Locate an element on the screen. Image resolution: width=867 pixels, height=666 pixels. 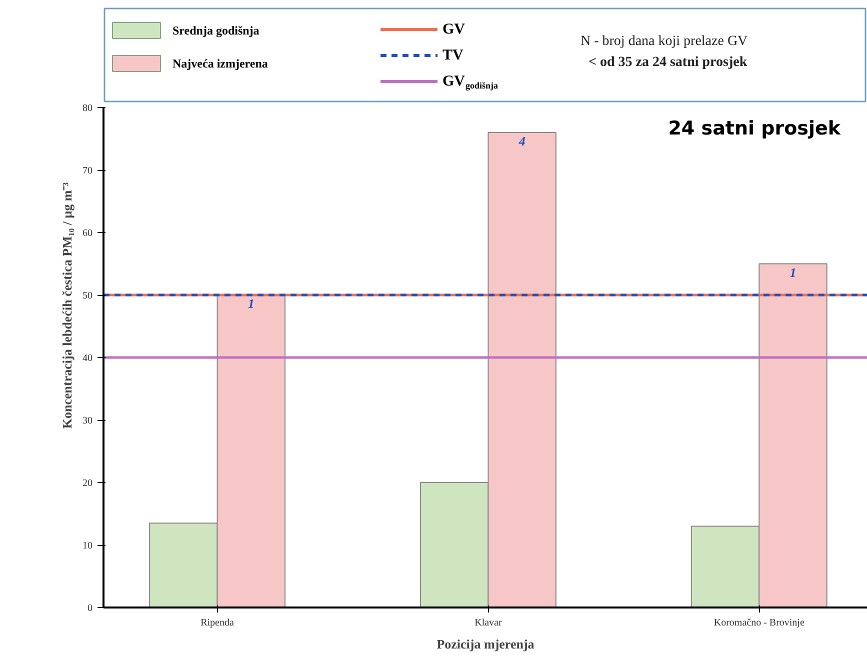
y-tick-label: 80 is located at coordinates (87, 108).